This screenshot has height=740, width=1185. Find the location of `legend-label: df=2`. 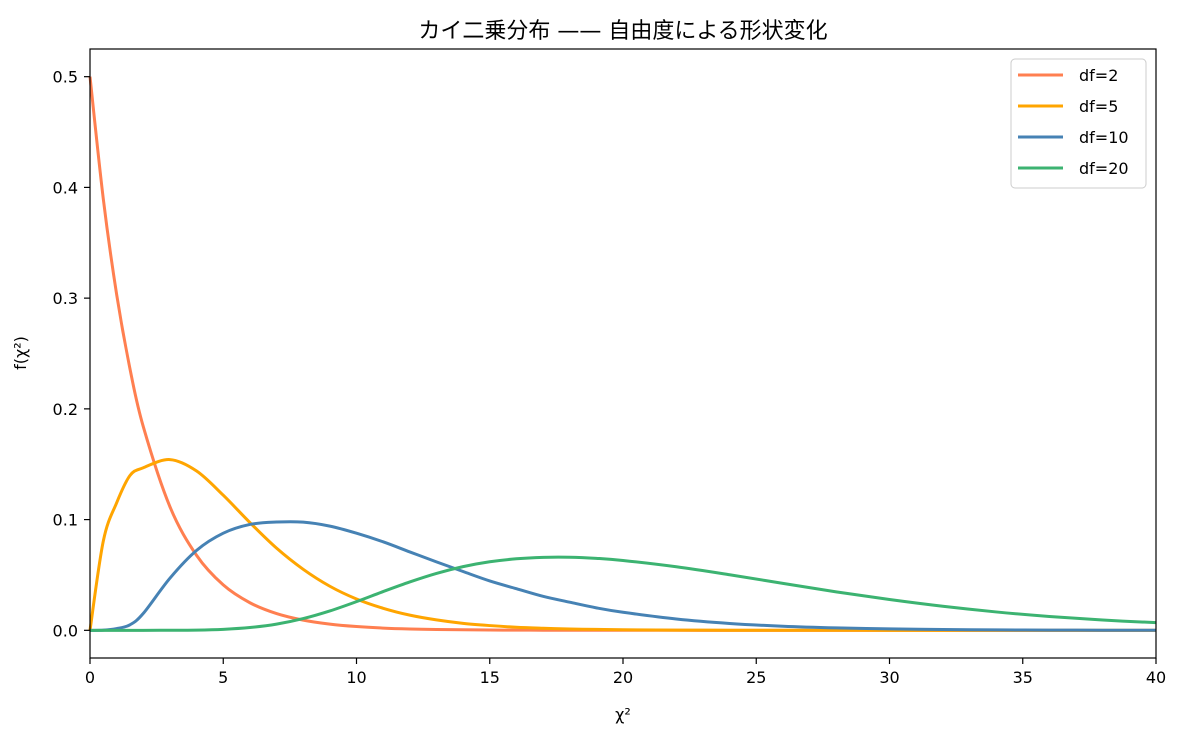

legend-label: df=2 is located at coordinates (1098, 75).